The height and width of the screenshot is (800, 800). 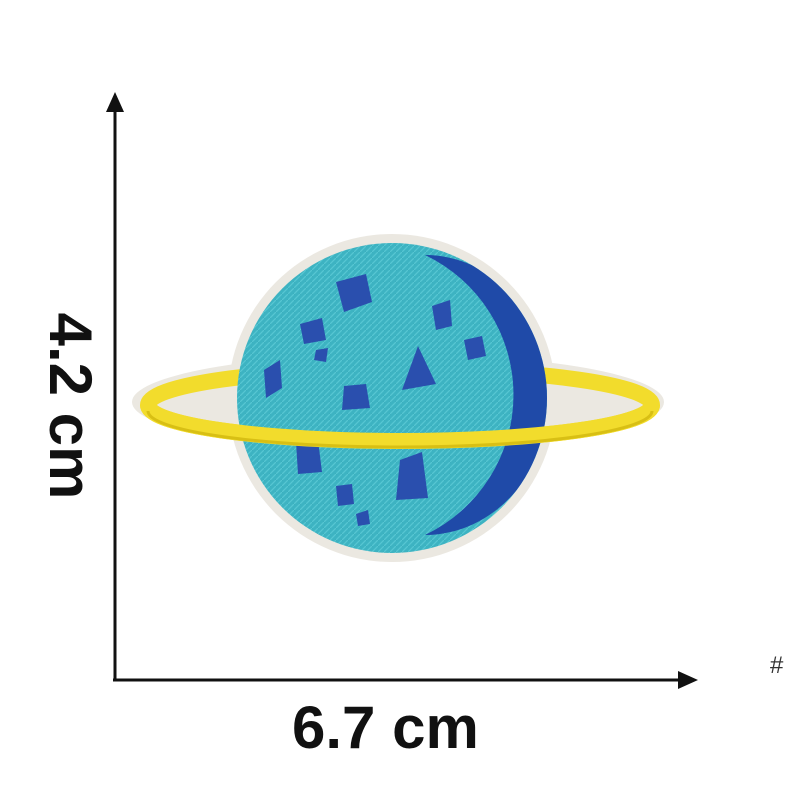 What do you see at coordinates (385, 727) in the screenshot?
I see `width-dimension-label: 6.7 cm` at bounding box center [385, 727].